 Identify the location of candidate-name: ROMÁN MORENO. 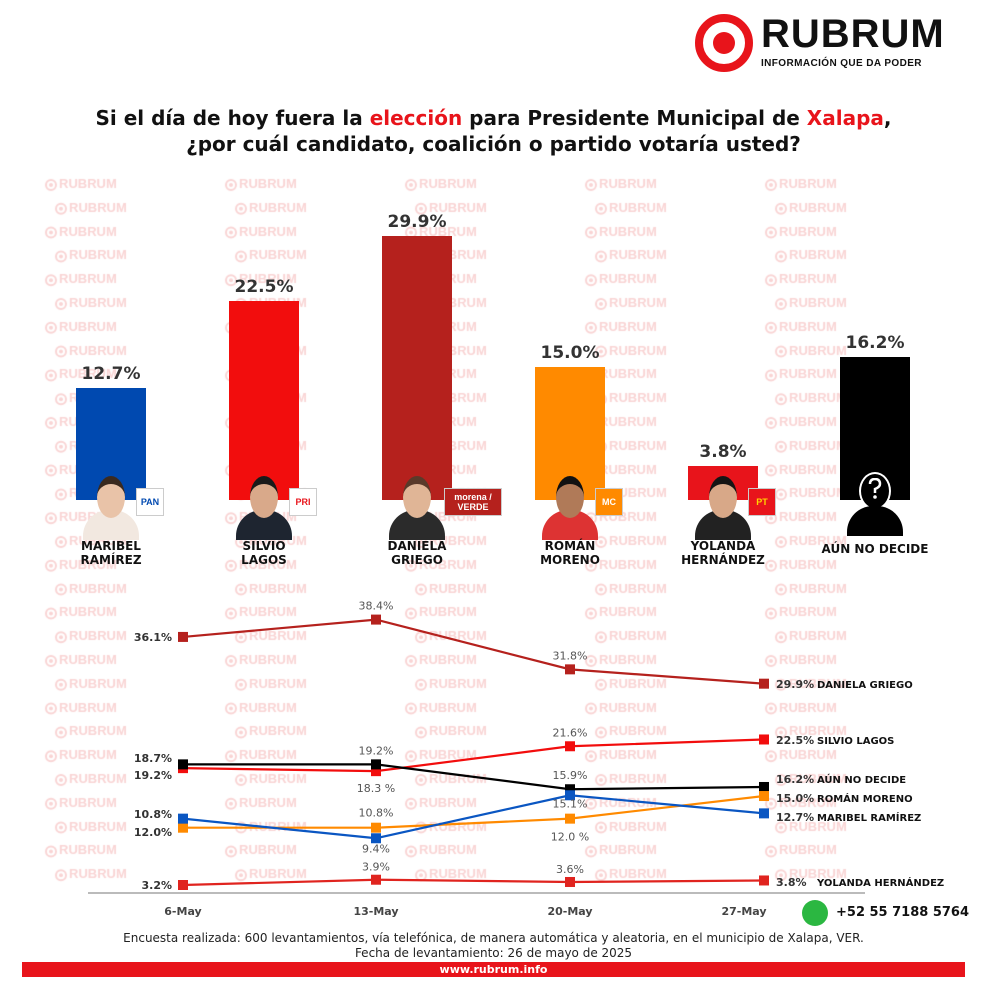
(570, 553).